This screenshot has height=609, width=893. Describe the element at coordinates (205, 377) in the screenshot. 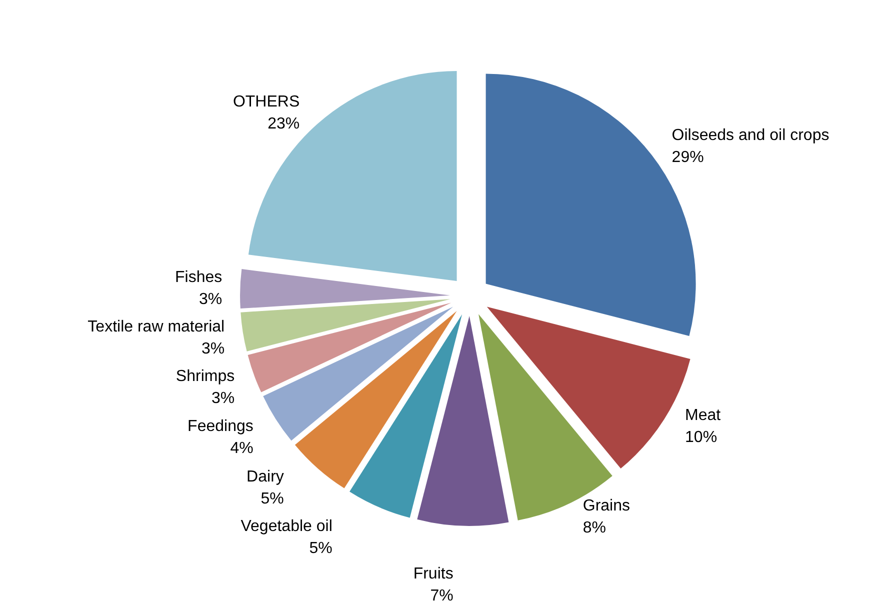

I see `slice-label: Shrimps` at that location.